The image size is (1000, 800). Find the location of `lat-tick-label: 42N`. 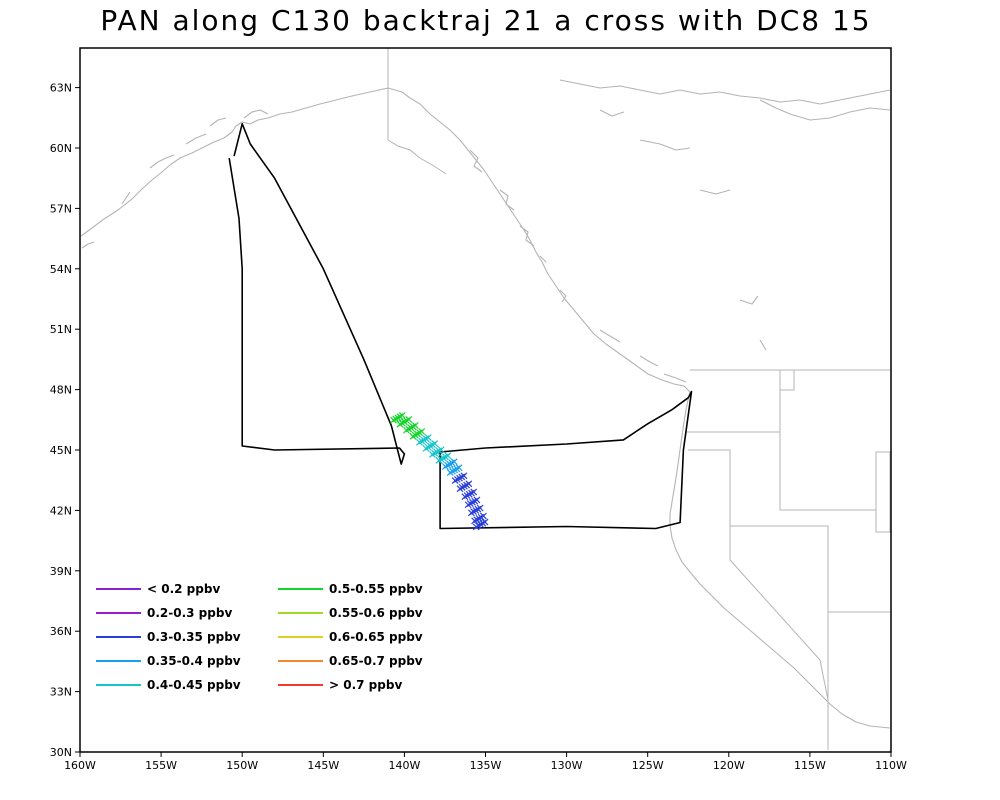

lat-tick-label: 42N is located at coordinates (61, 510).